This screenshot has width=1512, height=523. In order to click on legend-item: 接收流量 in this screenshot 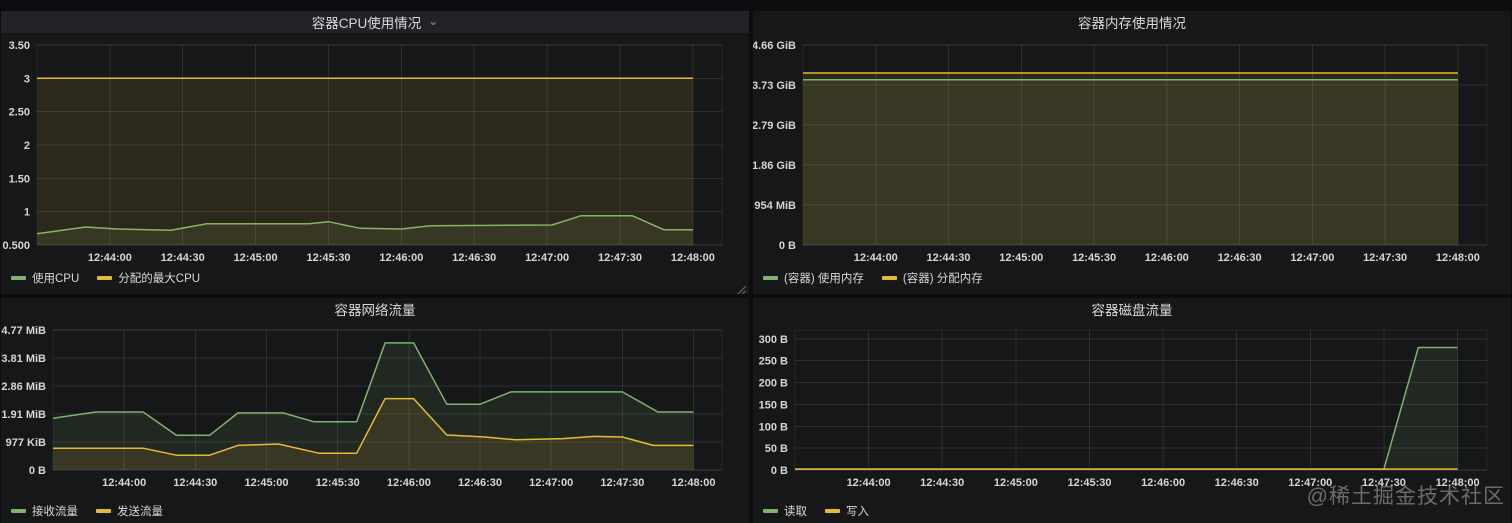, I will do `click(44, 511)`.